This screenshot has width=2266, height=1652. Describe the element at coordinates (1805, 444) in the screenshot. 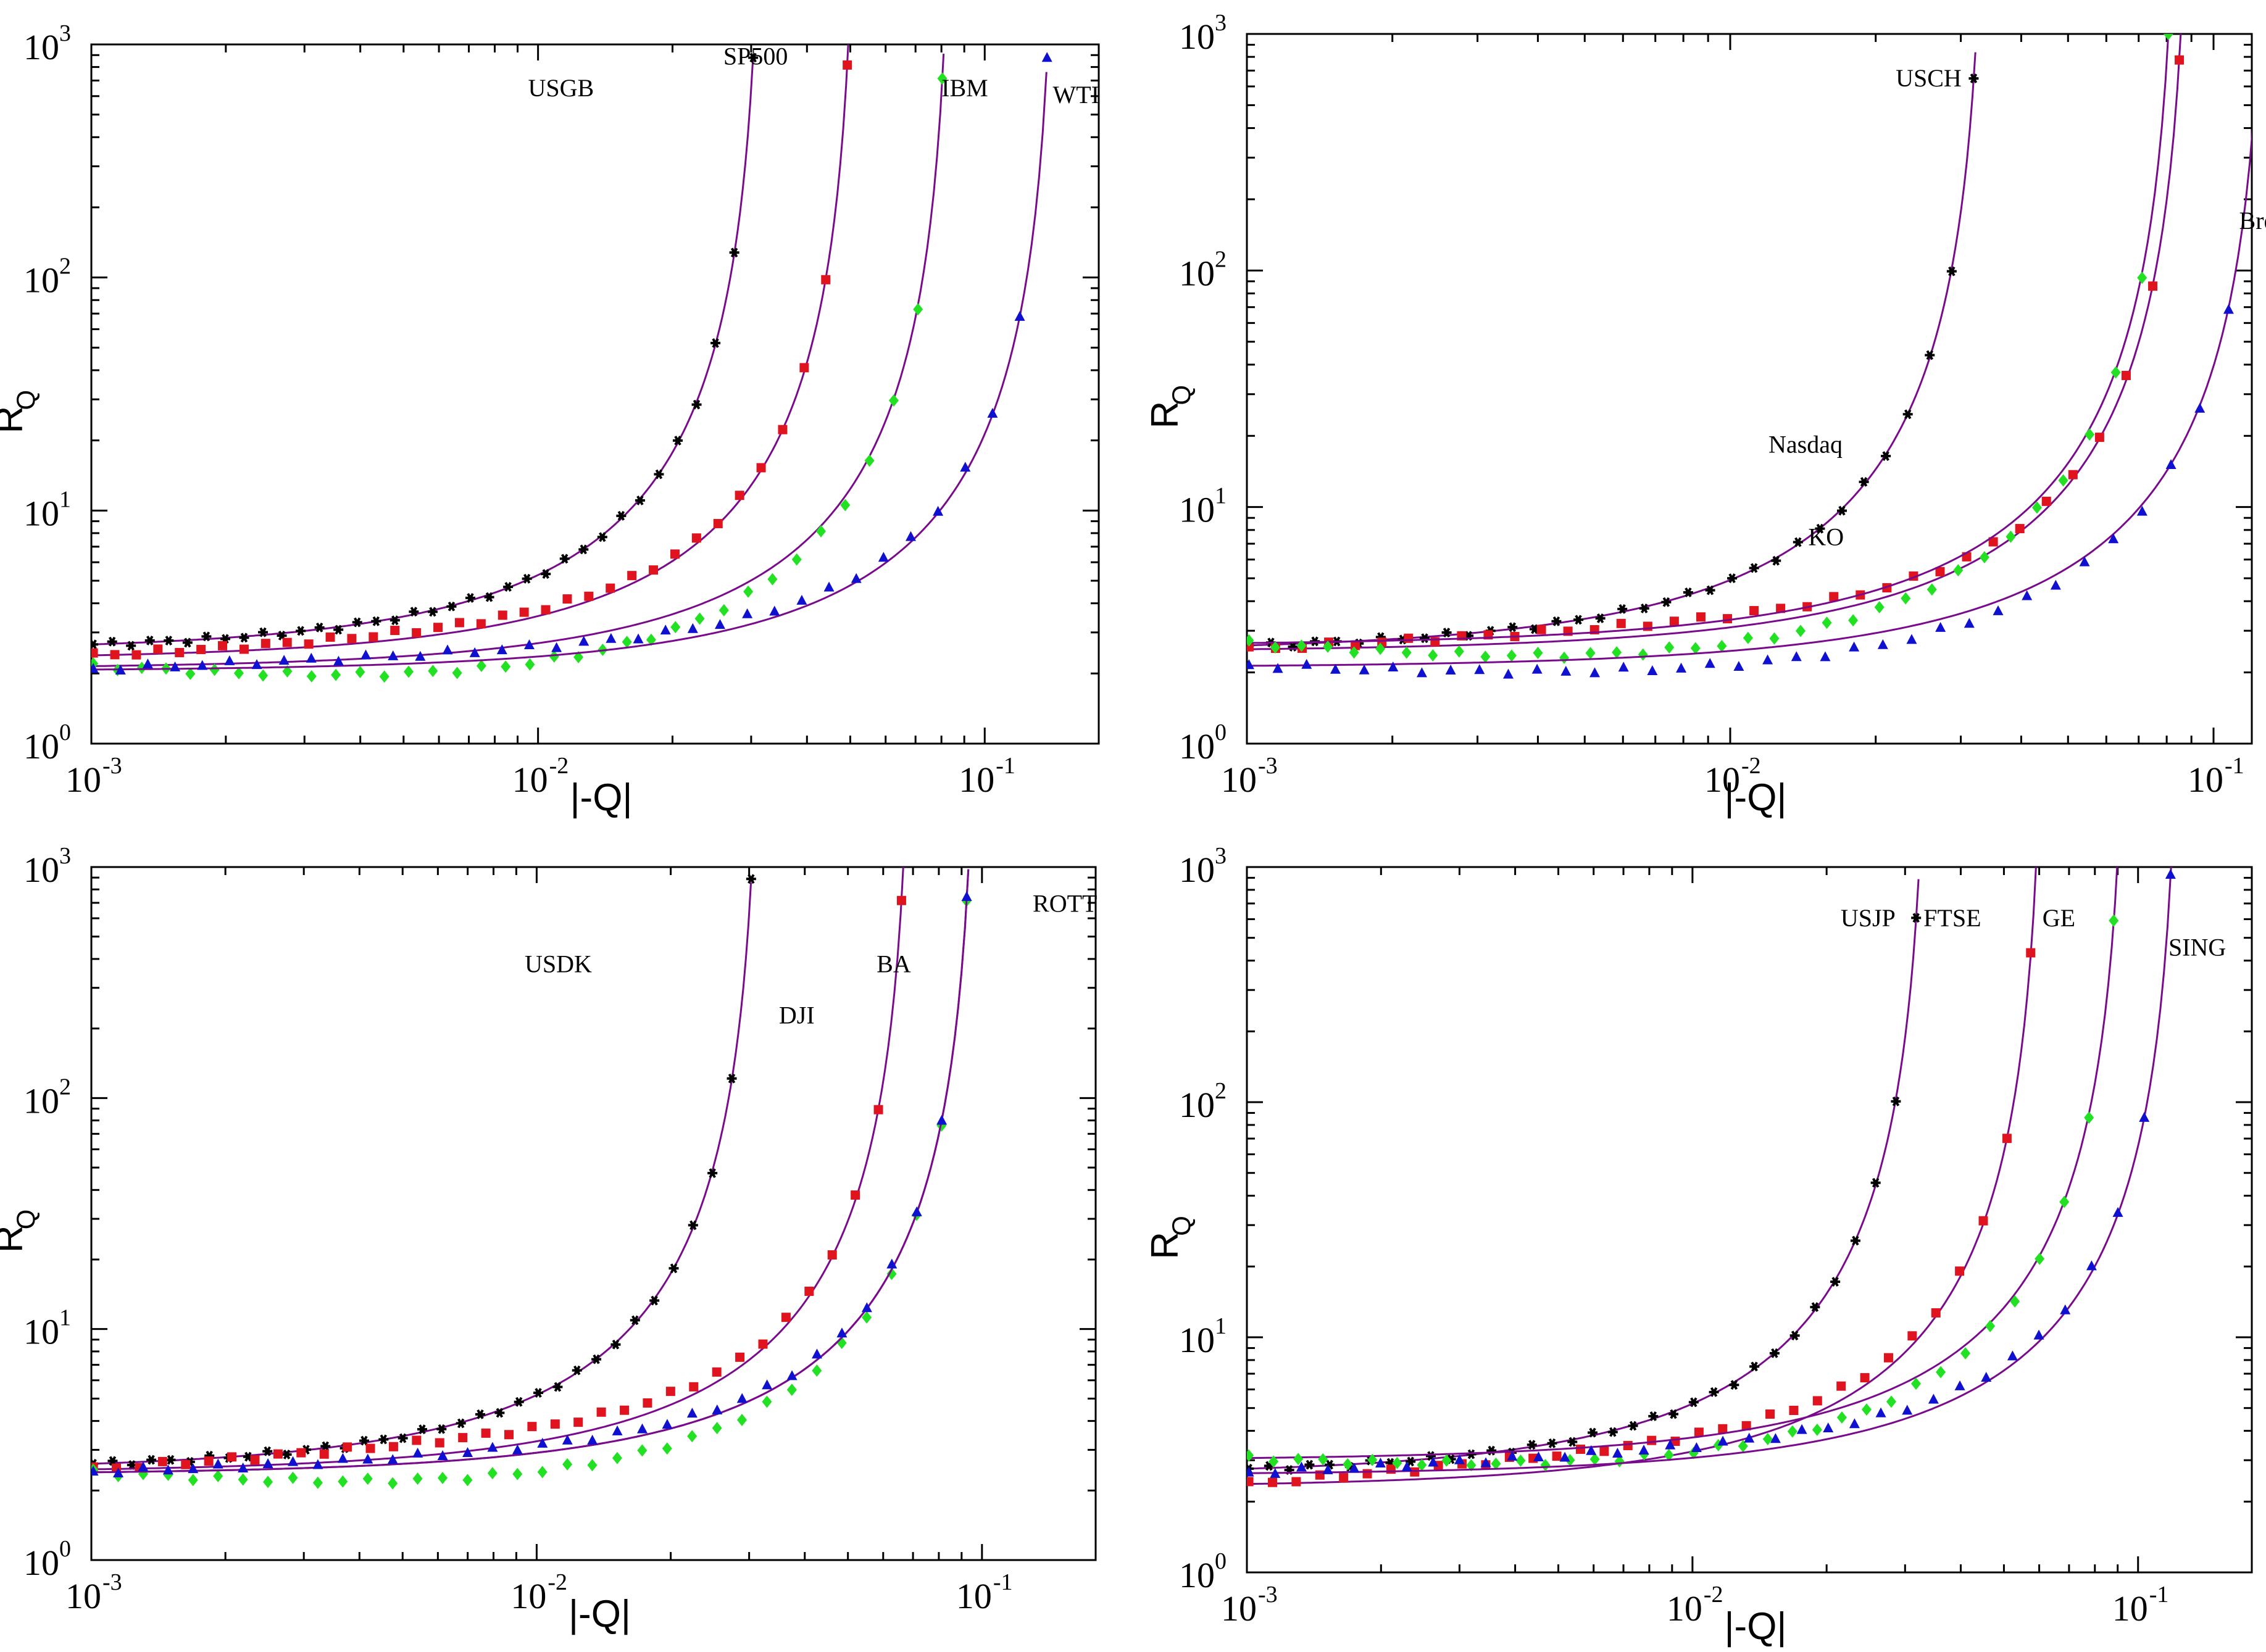

I see `series-label-nasdaq: Nasdaq` at that location.